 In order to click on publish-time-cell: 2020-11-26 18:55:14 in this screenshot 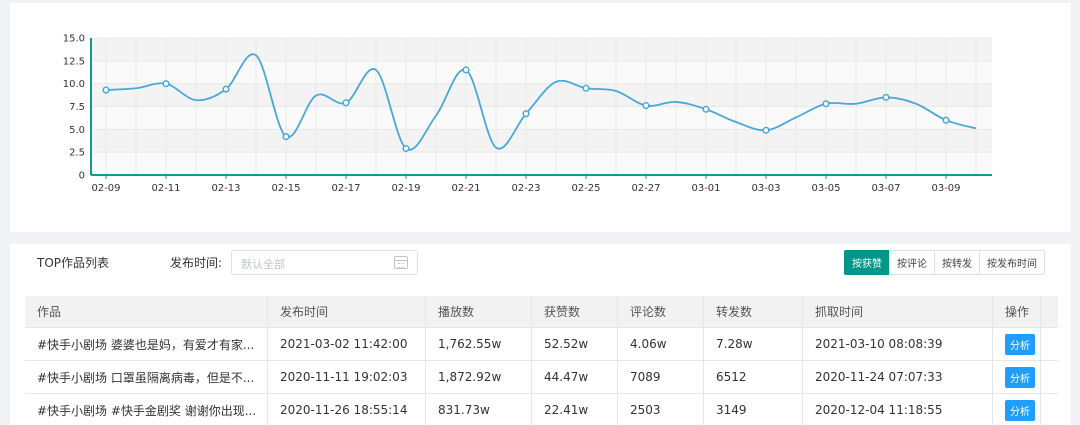, I will do `click(347, 409)`.